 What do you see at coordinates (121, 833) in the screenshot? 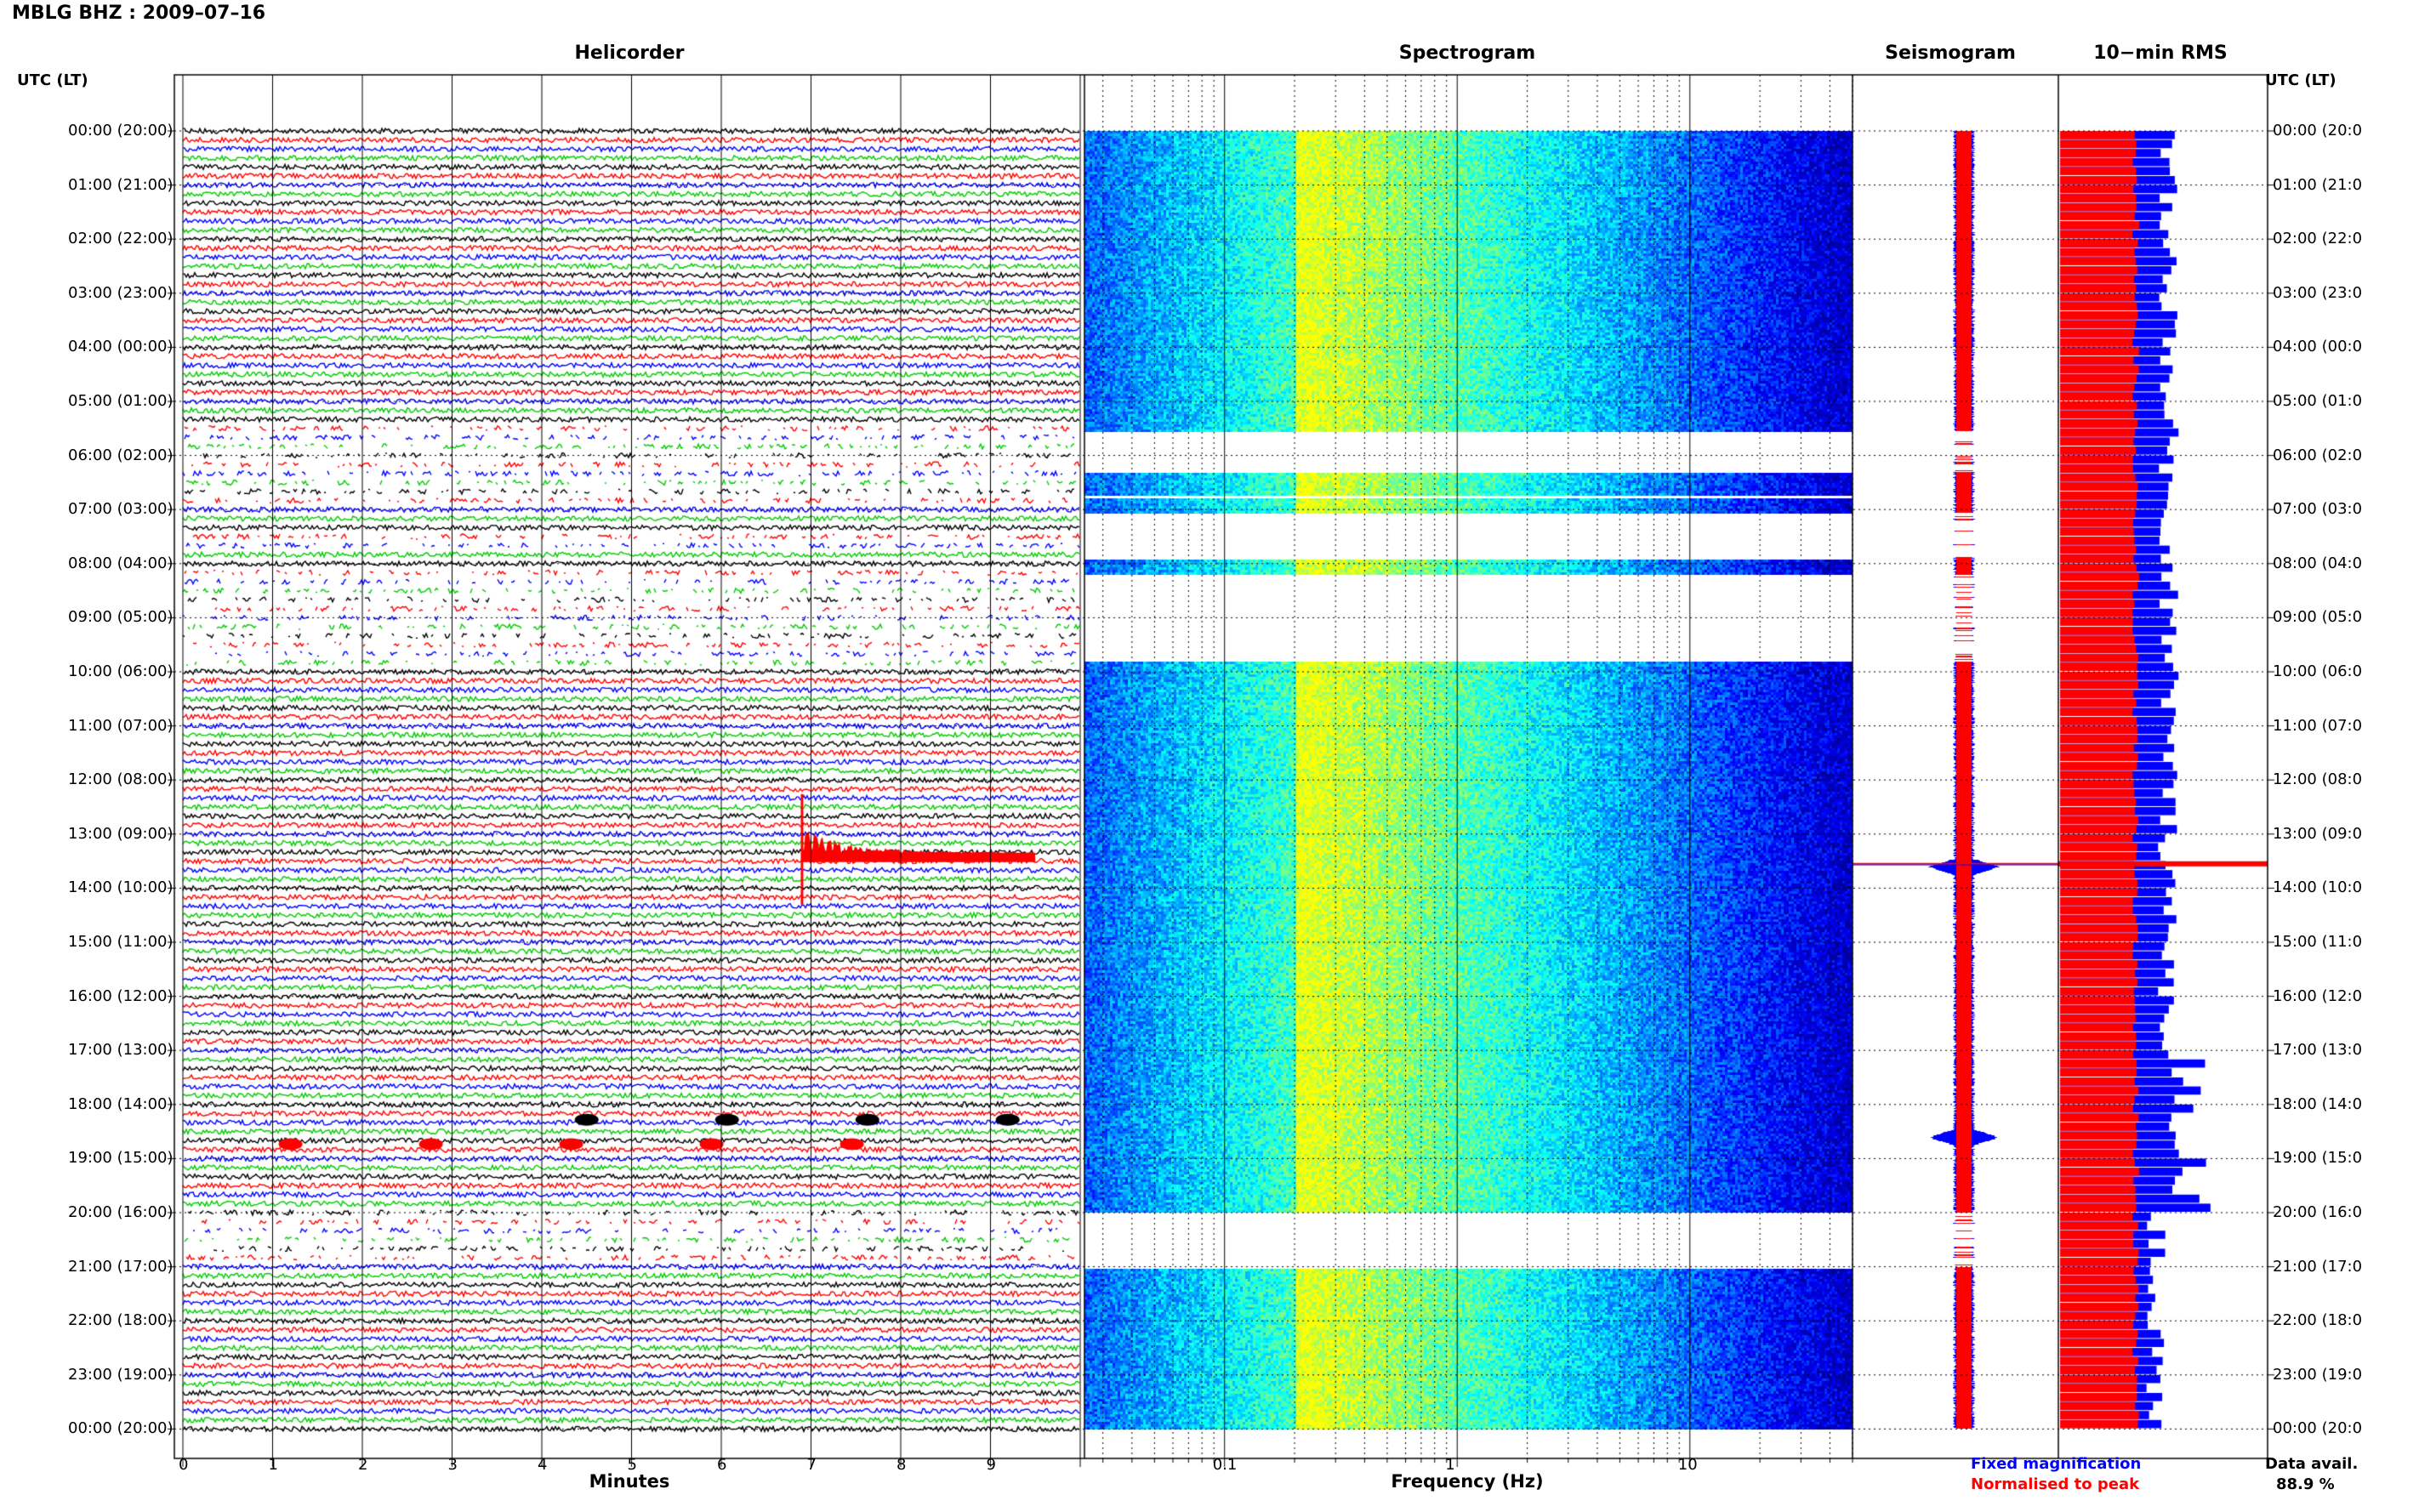
I see `time-label-left: 13:00 (09:00)` at bounding box center [121, 833].